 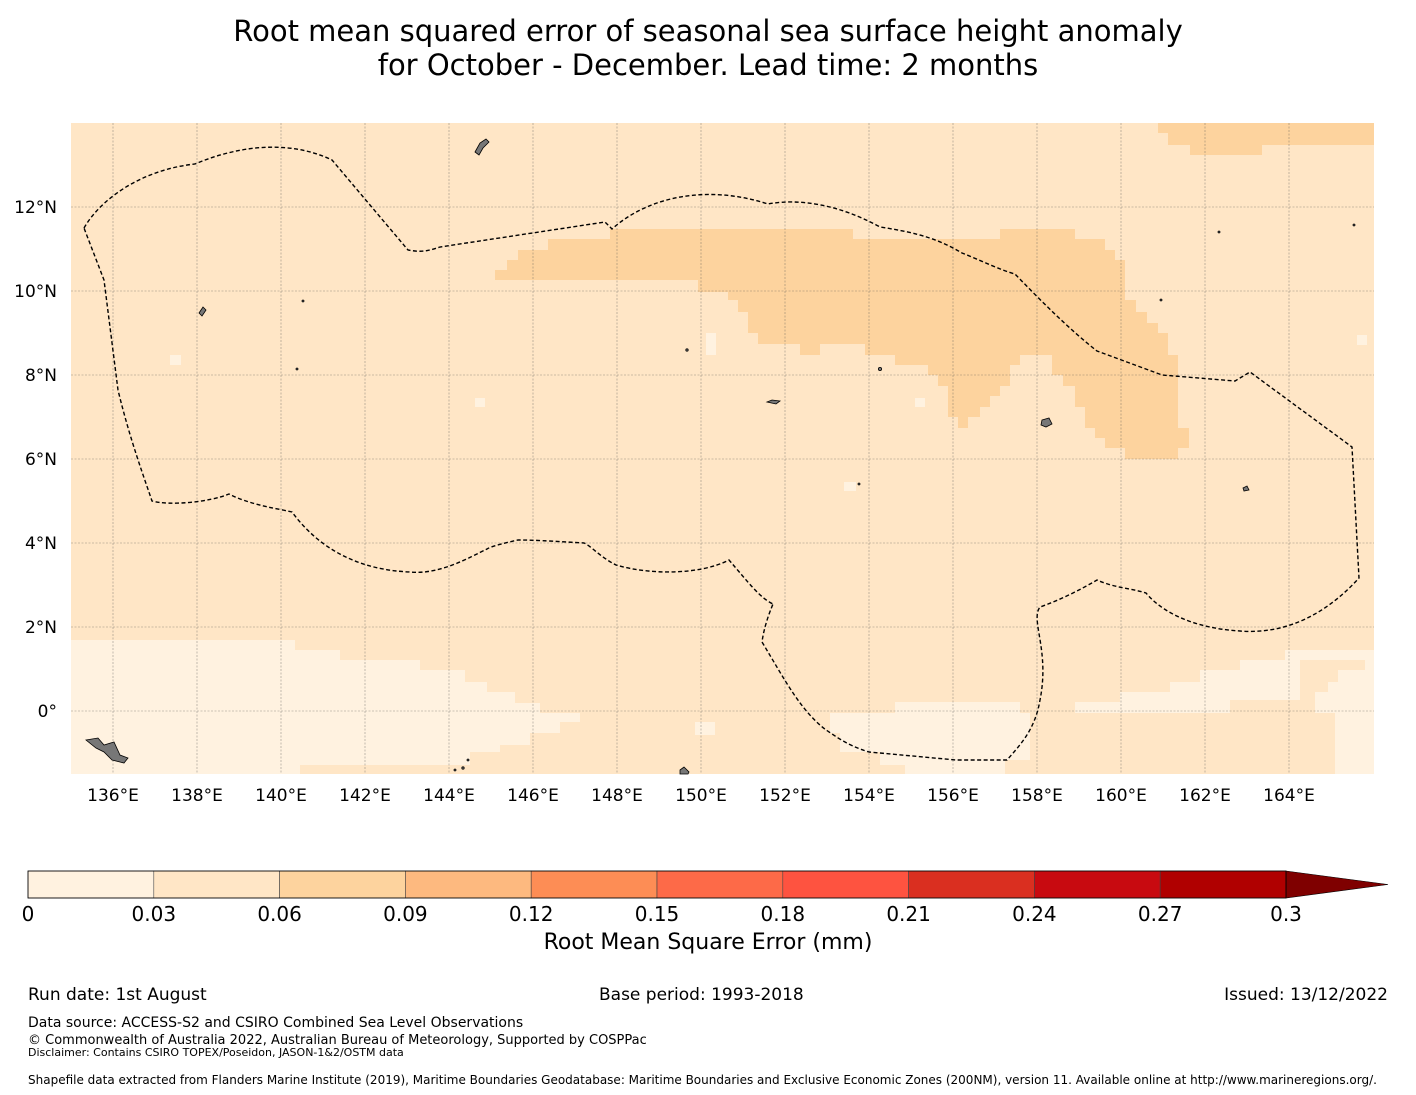 I want to click on lon-tick-label: 140°E, so click(x=281, y=796).